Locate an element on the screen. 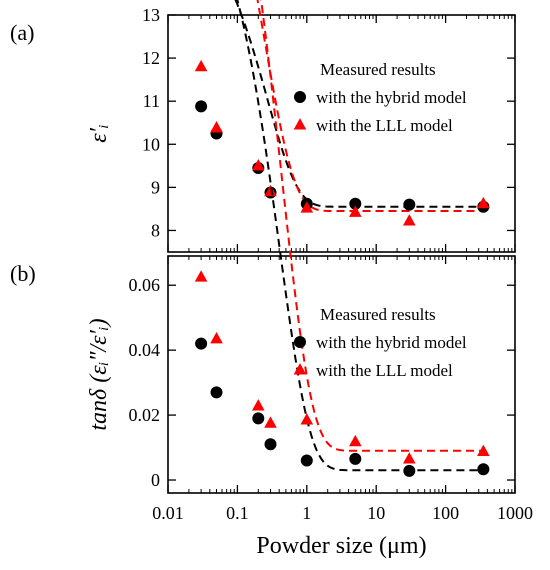 The width and height of the screenshot is (550, 570). panel-a-ytick-label: 10 is located at coordinates (151, 144).